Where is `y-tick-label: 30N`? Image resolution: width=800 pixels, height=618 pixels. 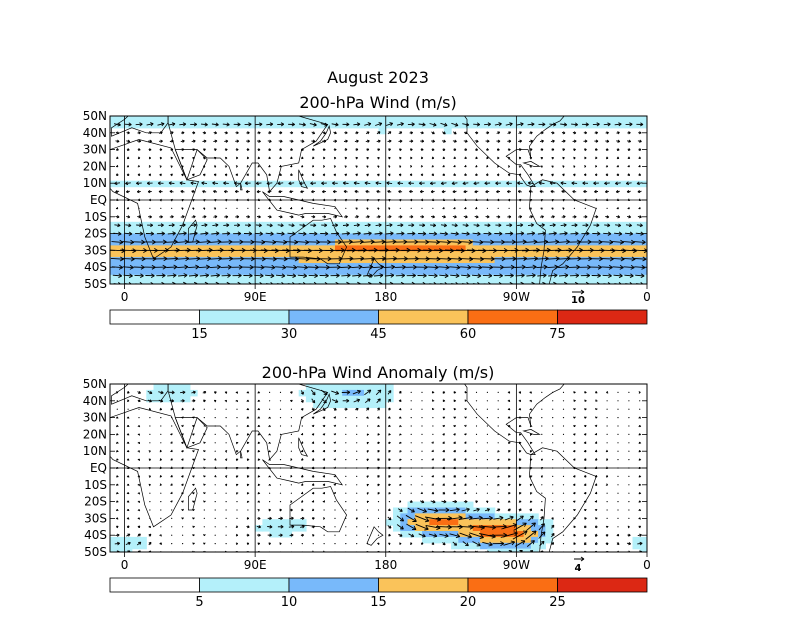
y-tick-label: 30N is located at coordinates (95, 418).